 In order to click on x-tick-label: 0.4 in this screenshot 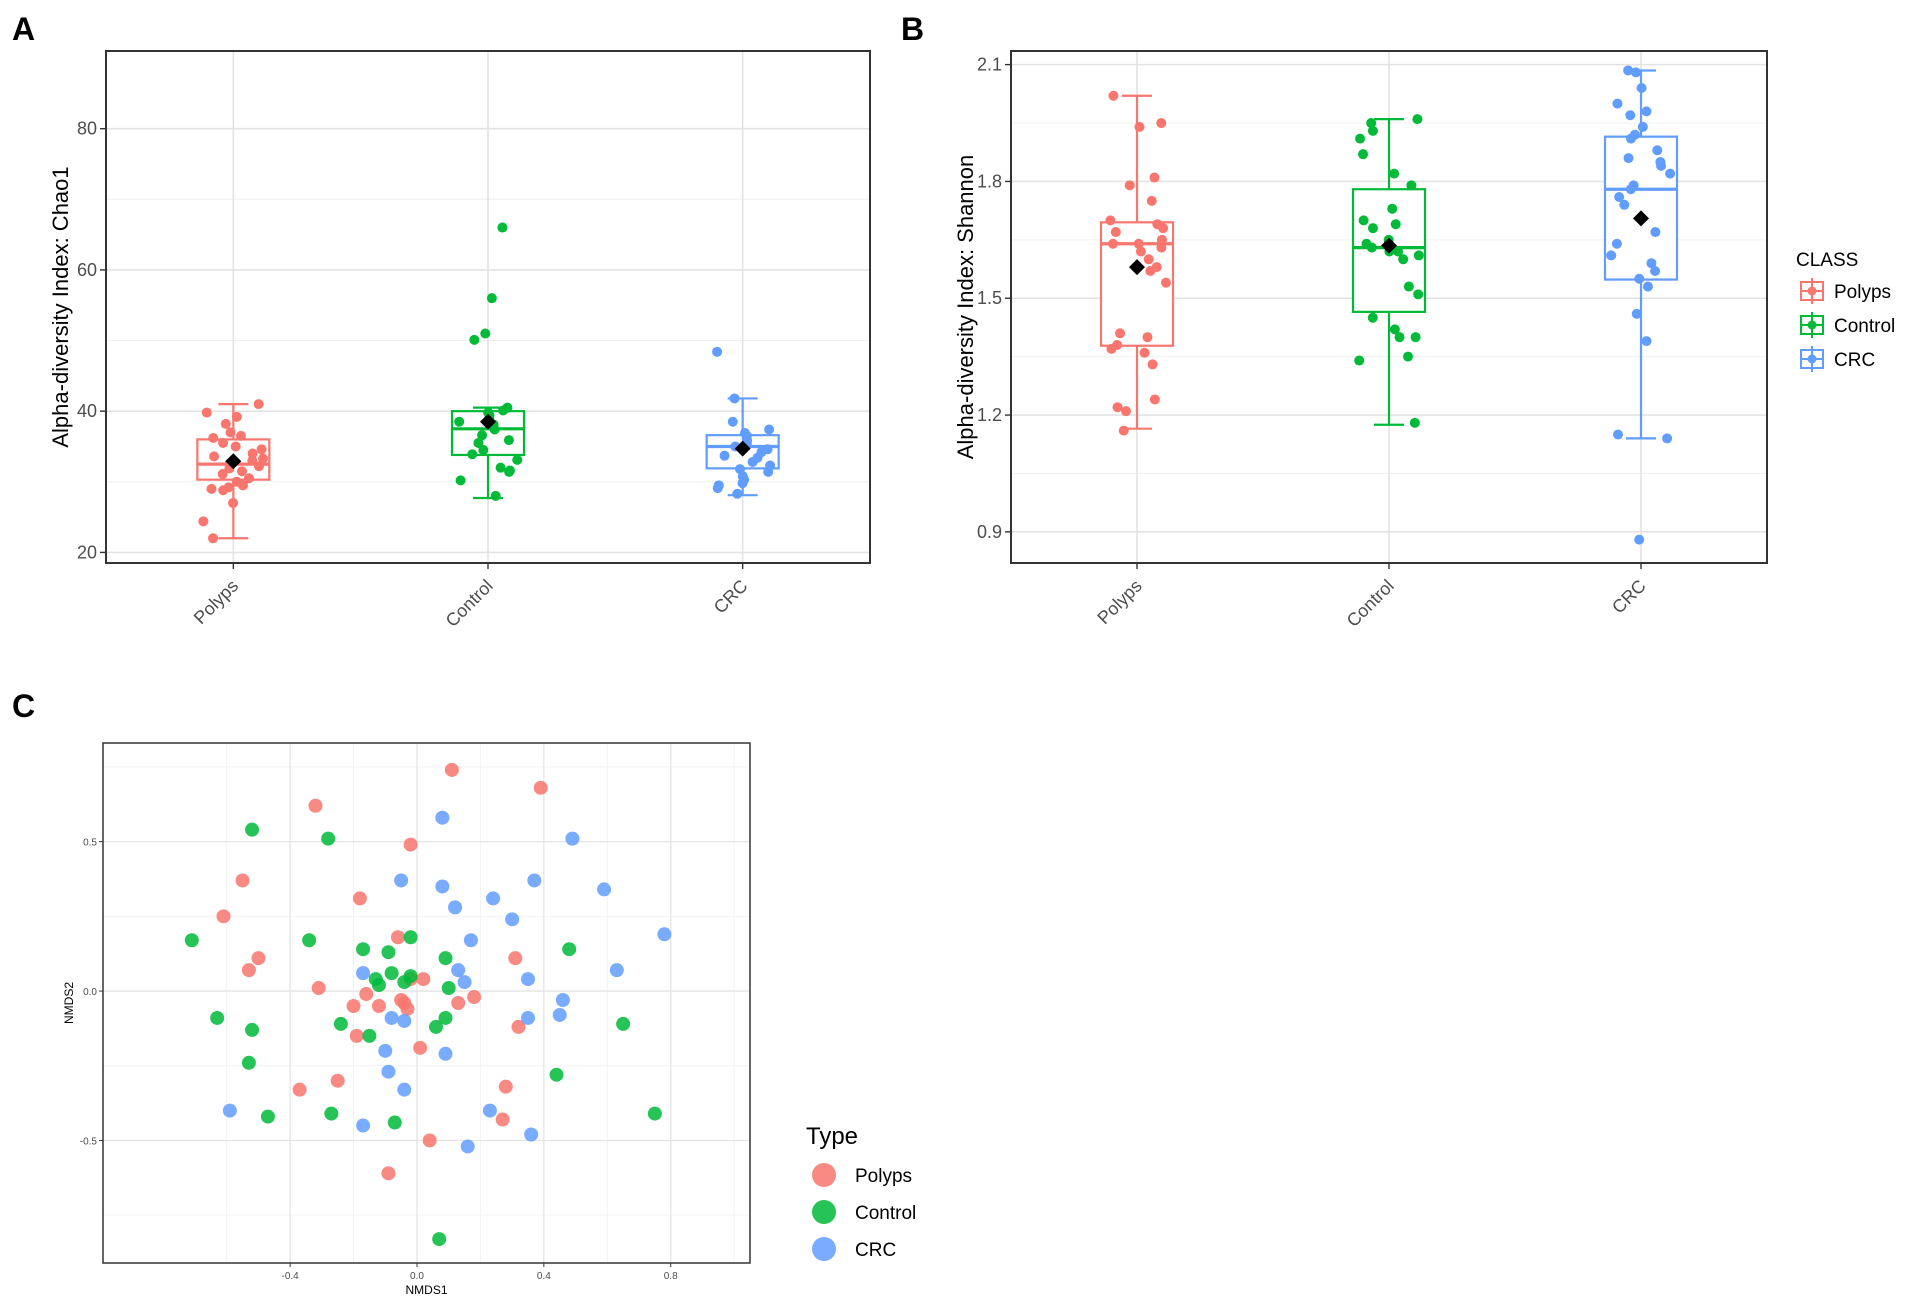, I will do `click(544, 1276)`.